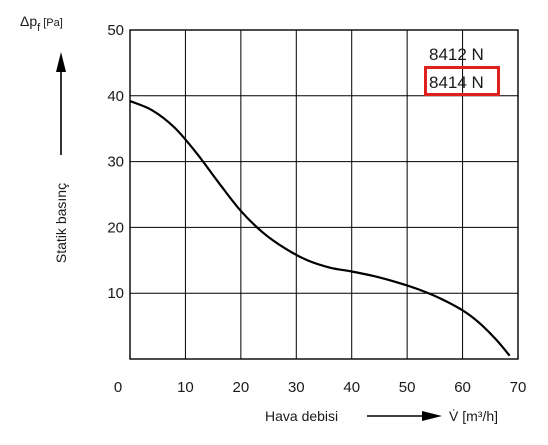  Describe the element at coordinates (61, 62) in the screenshot. I see `y-axis-arrow-head` at that location.